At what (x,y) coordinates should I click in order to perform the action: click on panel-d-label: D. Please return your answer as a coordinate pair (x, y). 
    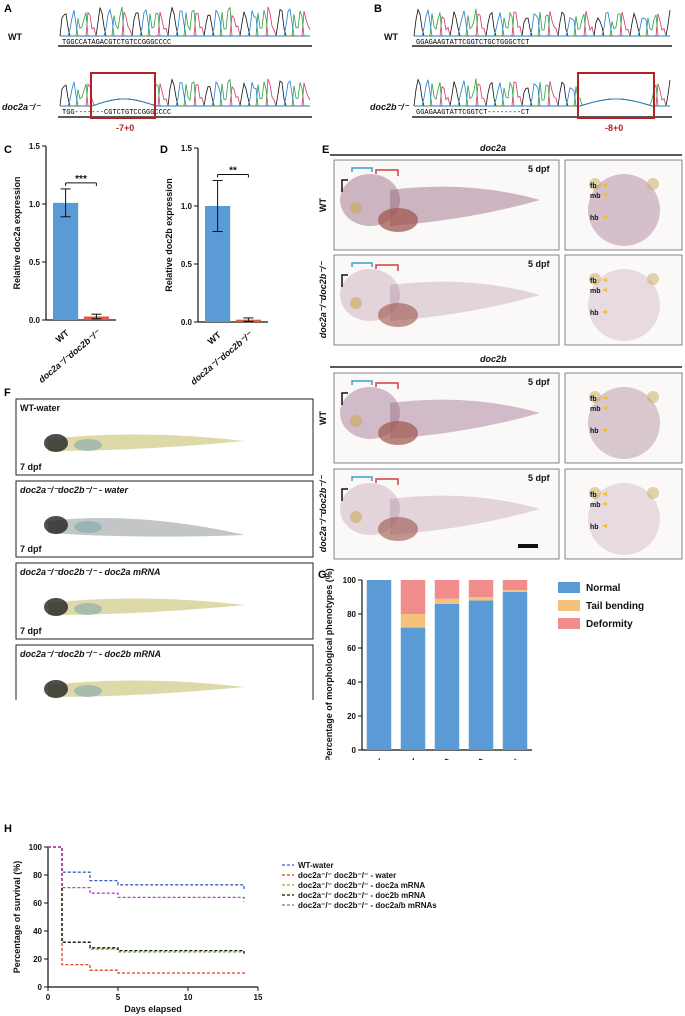
    Looking at the image, I should click on (164, 150).